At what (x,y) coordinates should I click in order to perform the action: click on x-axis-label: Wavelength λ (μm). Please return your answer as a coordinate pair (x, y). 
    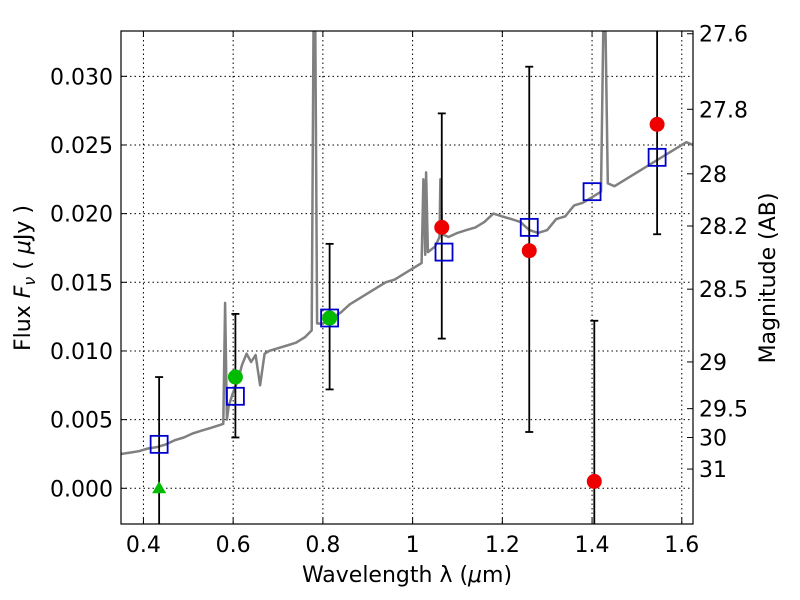
    Looking at the image, I should click on (407, 575).